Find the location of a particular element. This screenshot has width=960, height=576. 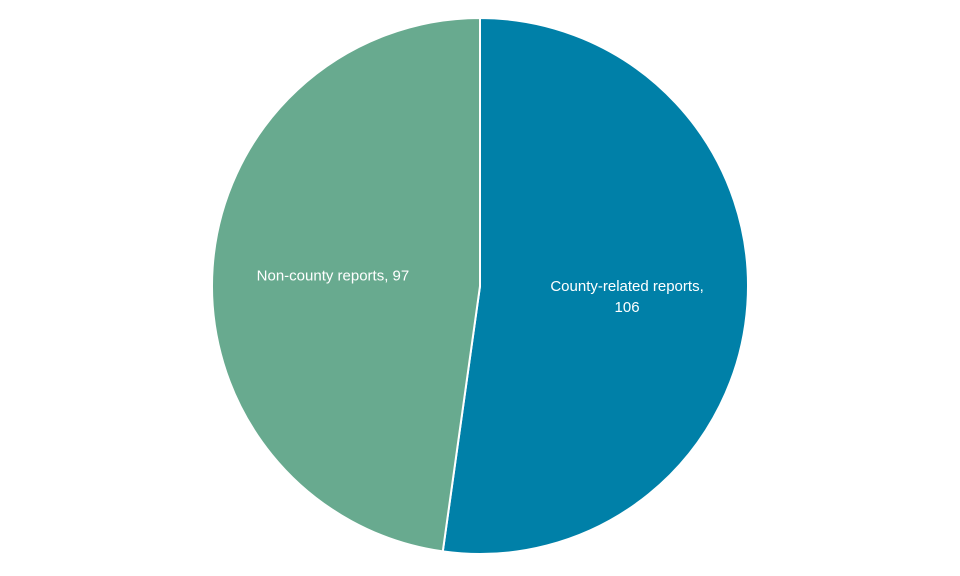

pie-slice-label-line: 106 is located at coordinates (627, 307).